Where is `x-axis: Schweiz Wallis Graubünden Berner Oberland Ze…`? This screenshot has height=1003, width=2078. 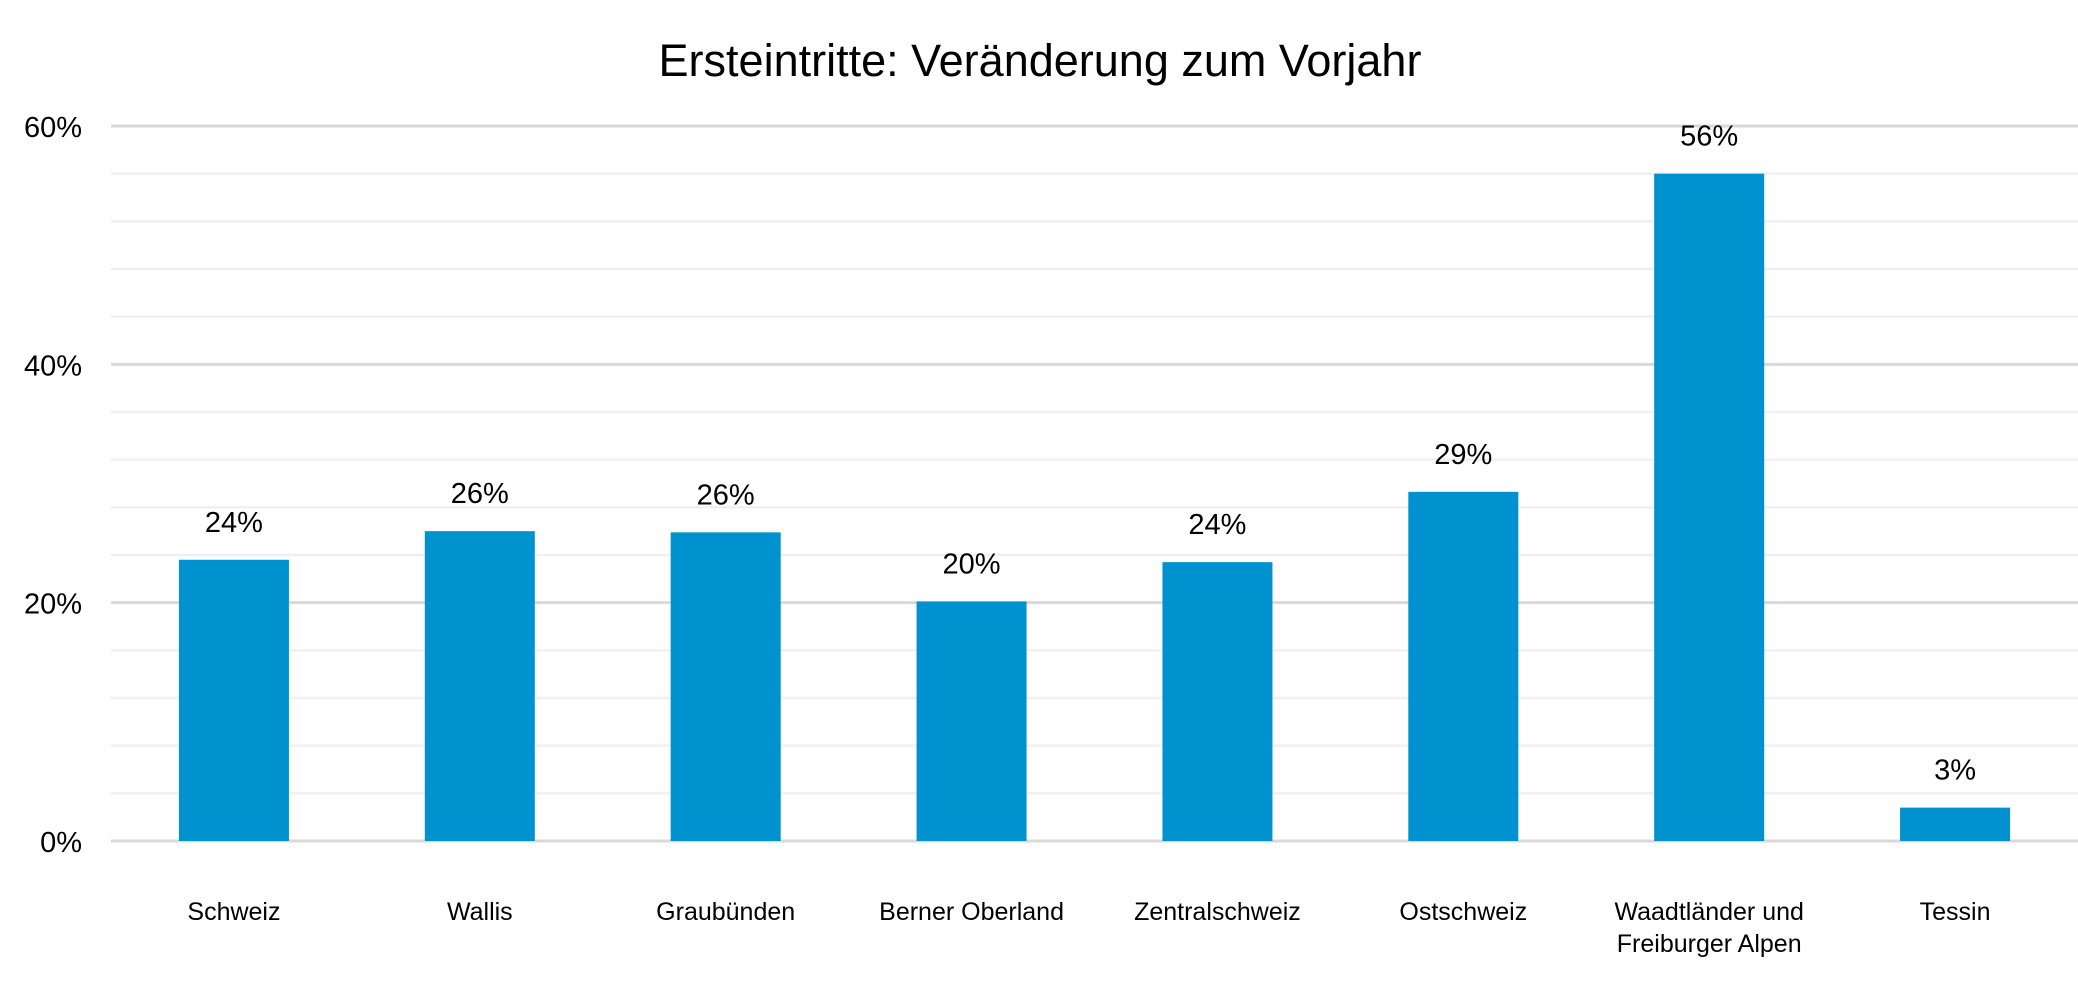
x-axis: Schweiz Wallis Graubünden Berner Oberland Ze… is located at coordinates (1088, 928).